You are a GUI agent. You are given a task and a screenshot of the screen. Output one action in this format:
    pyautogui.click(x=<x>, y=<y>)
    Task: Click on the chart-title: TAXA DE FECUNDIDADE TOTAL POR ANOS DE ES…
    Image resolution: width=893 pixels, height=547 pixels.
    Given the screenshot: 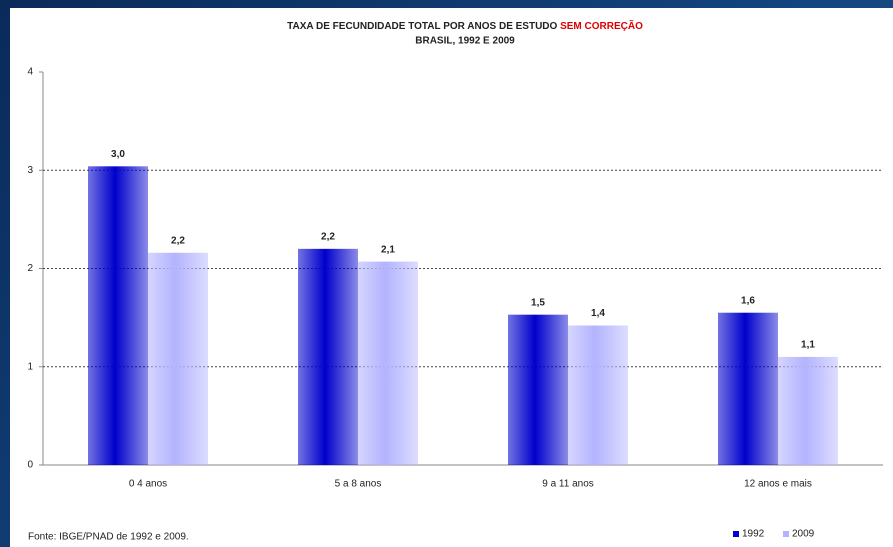 What is the action you would take?
    pyautogui.click(x=465, y=25)
    